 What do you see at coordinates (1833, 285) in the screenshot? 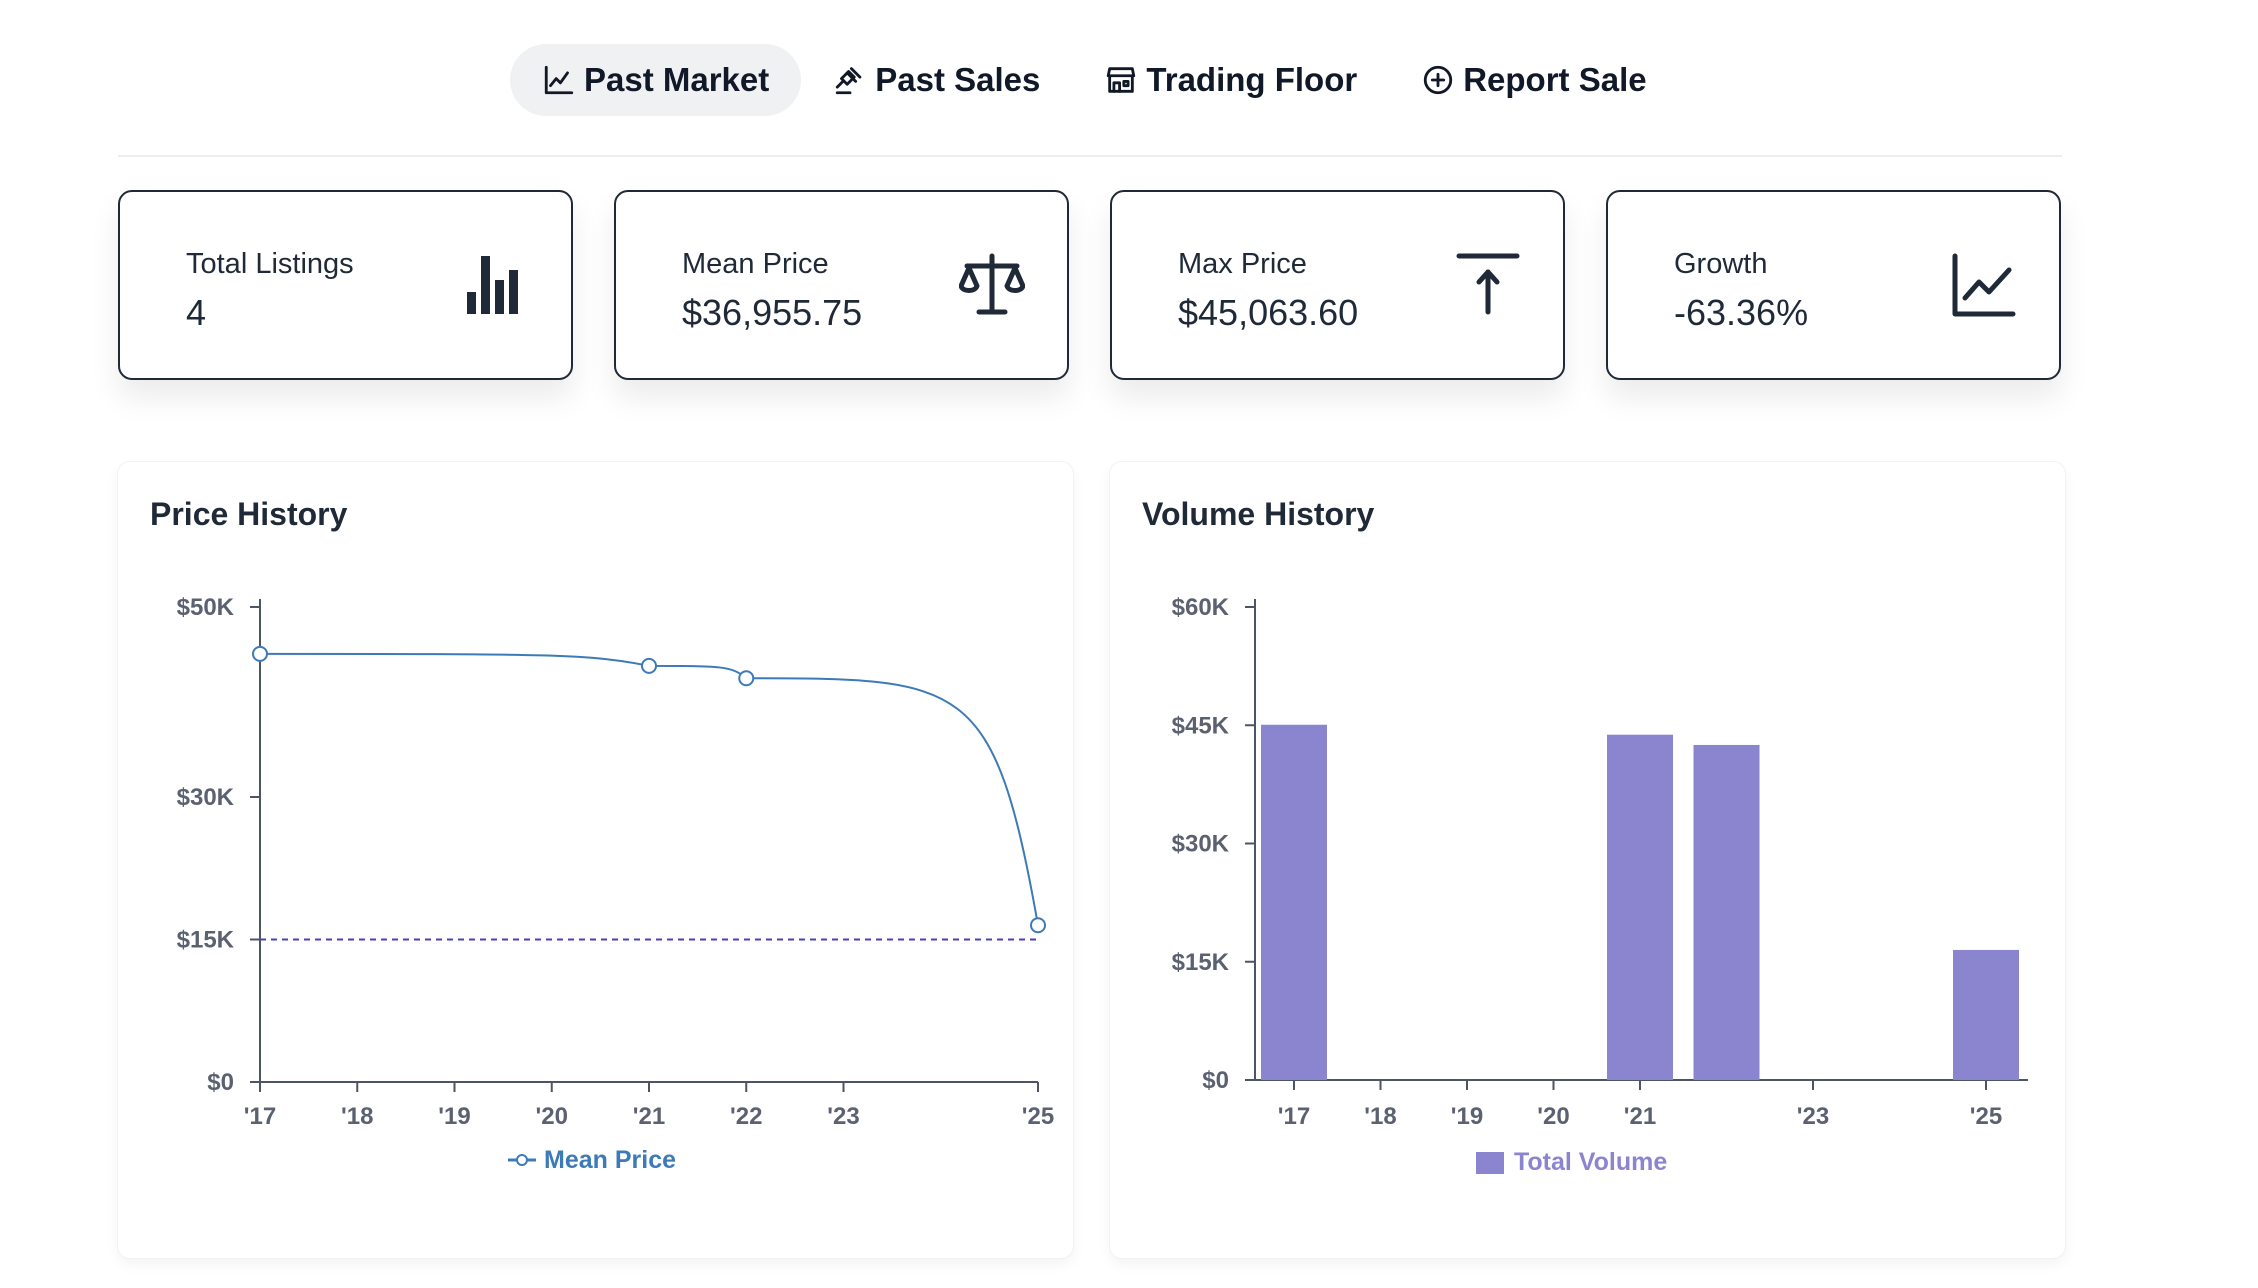
I see `stat-card-growth: Growth -63.36%` at bounding box center [1833, 285].